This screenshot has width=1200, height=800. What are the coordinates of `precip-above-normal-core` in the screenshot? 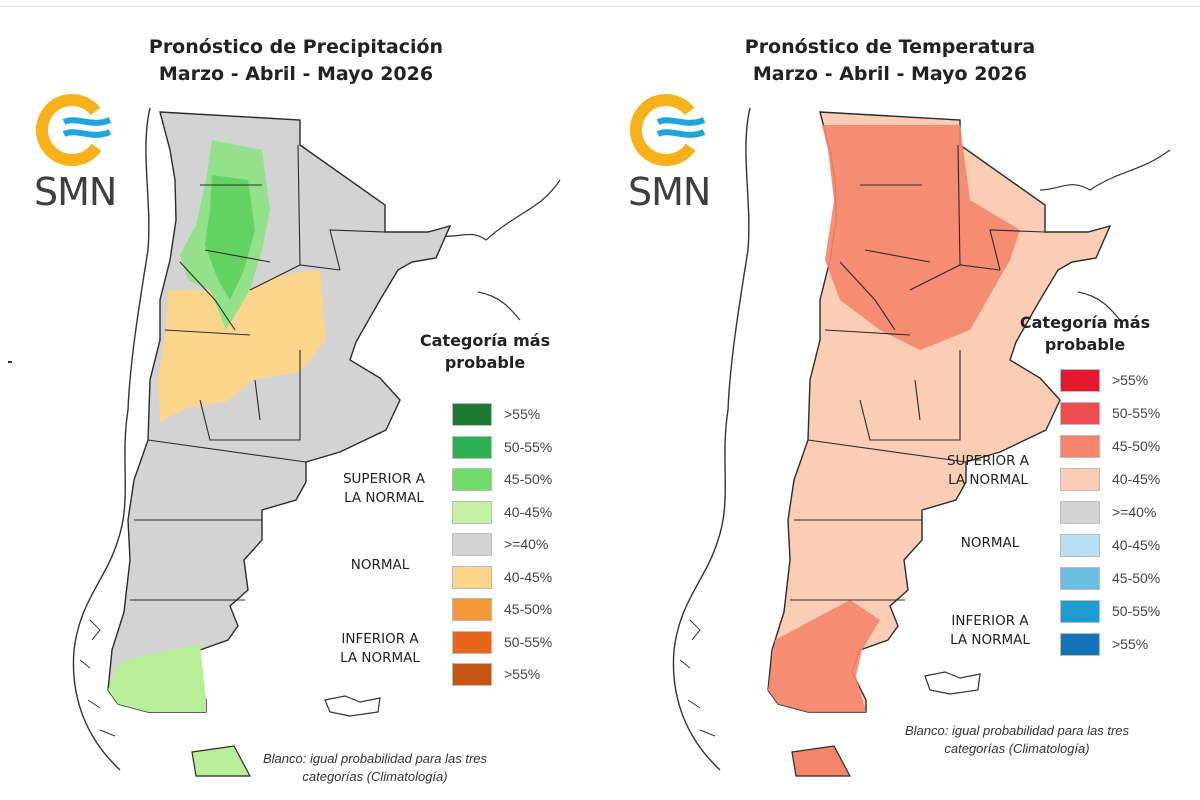 It's located at (230, 237).